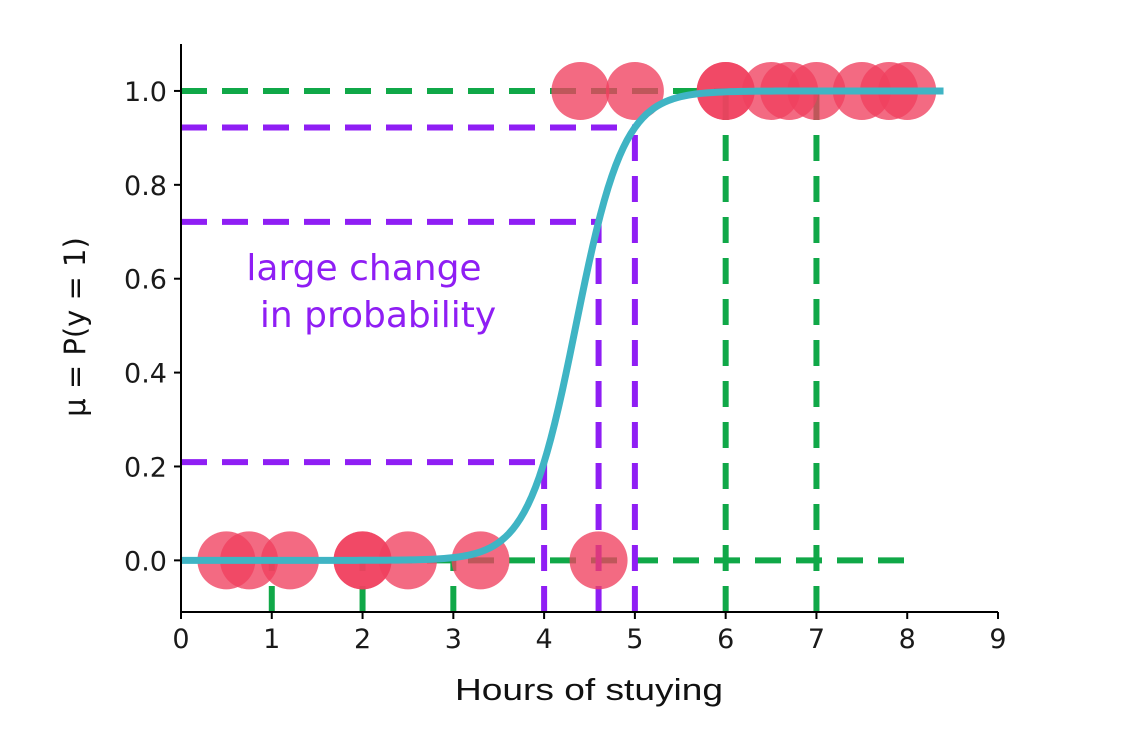  Describe the element at coordinates (634, 639) in the screenshot. I see `x-tick-label: 5` at that location.